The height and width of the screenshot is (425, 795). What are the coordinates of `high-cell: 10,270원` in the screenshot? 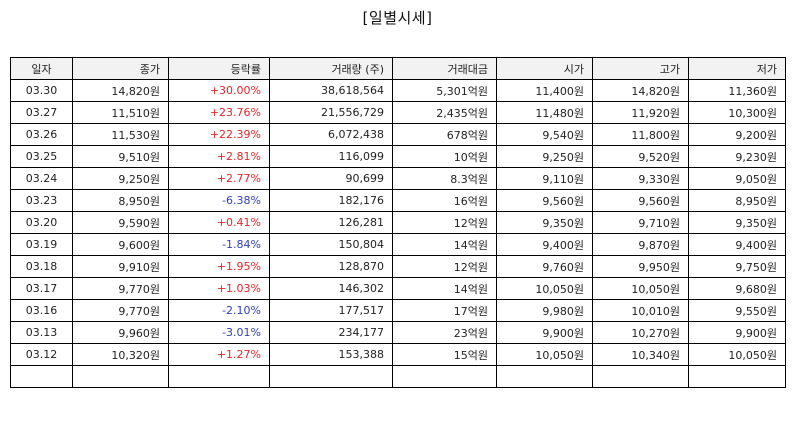 It's located at (640, 332).